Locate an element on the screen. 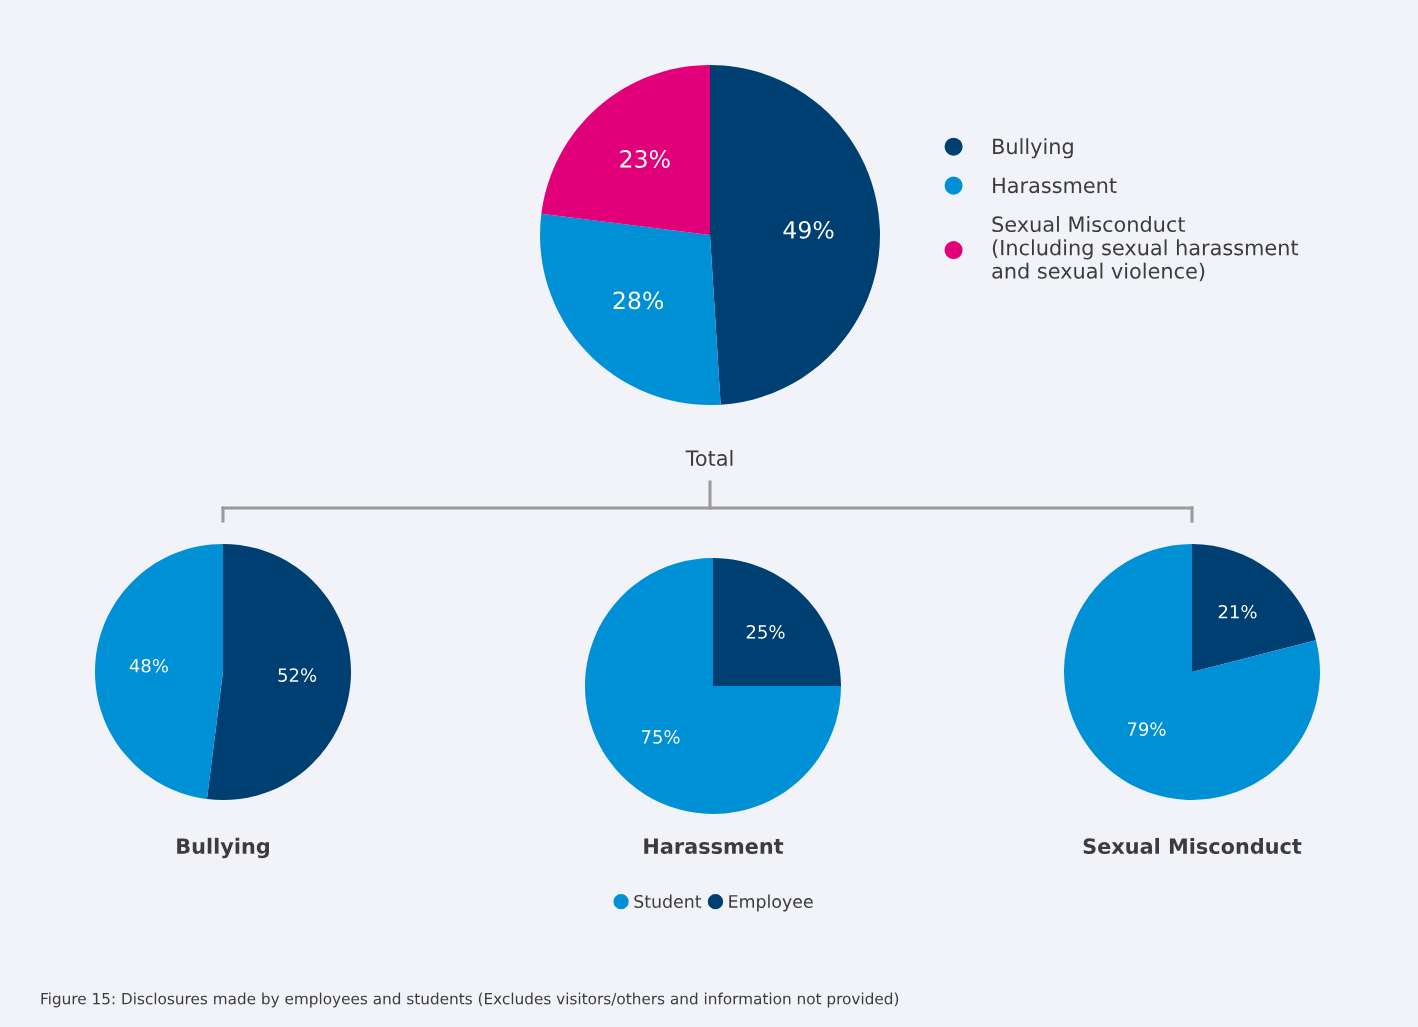  text: Bullying is located at coordinates (223, 848).